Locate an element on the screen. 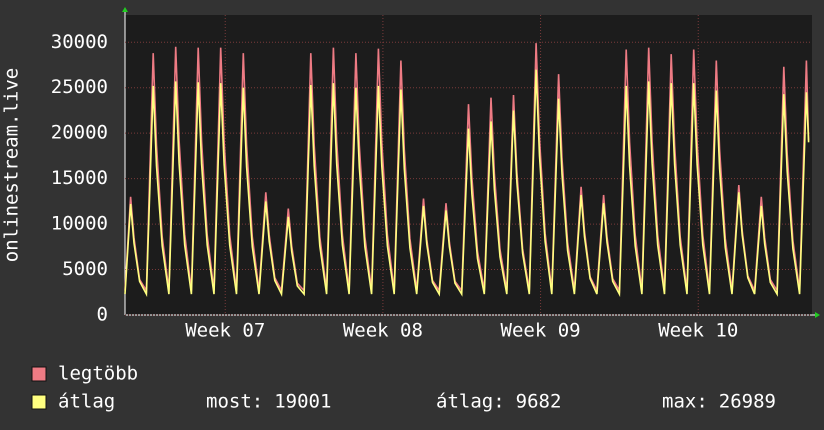 This screenshot has width=824, height=430. y-tick-label: 10000 is located at coordinates (79, 224).